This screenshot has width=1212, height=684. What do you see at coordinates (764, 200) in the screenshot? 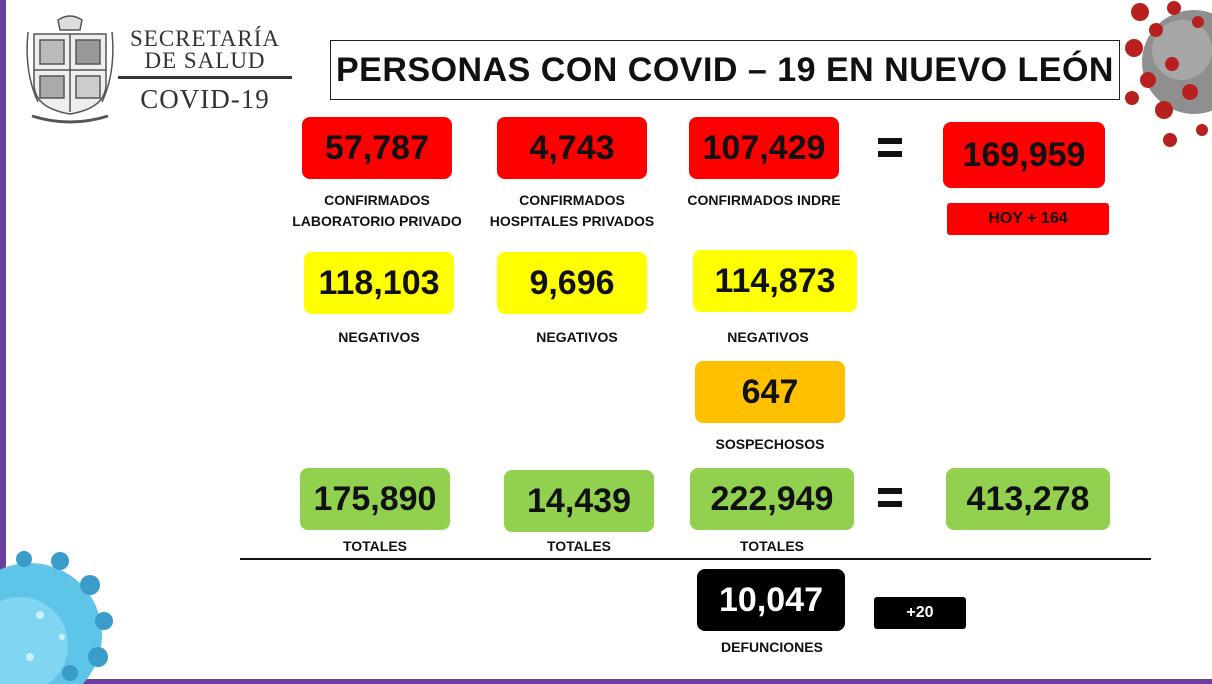
I see `confirmed-indre-label: CONFIRMADOS INDRE` at bounding box center [764, 200].